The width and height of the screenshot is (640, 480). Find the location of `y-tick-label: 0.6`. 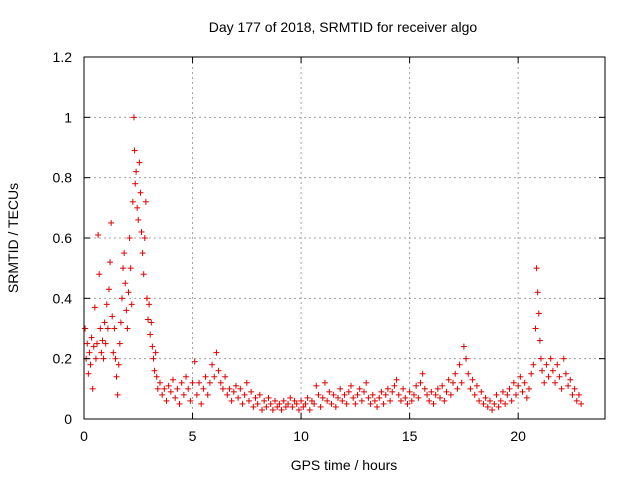

y-tick-label: 0.6 is located at coordinates (63, 238).